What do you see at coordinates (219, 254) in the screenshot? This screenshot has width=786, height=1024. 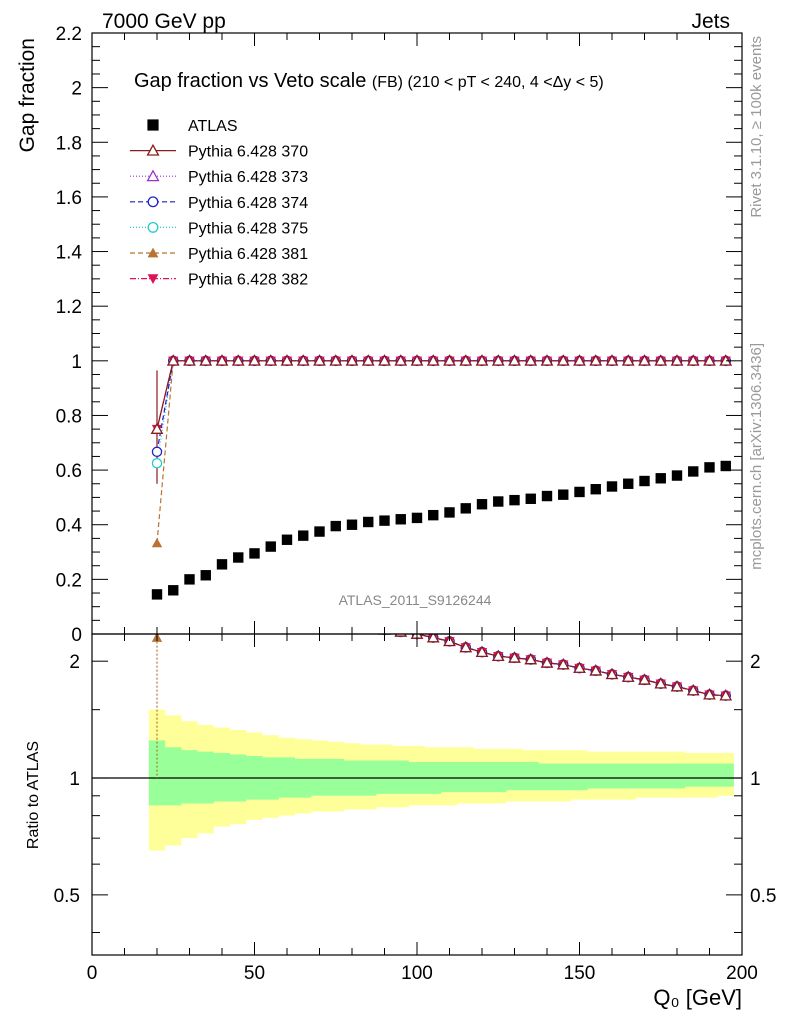 I see `legend-entry: Pythia 6.428 381` at bounding box center [219, 254].